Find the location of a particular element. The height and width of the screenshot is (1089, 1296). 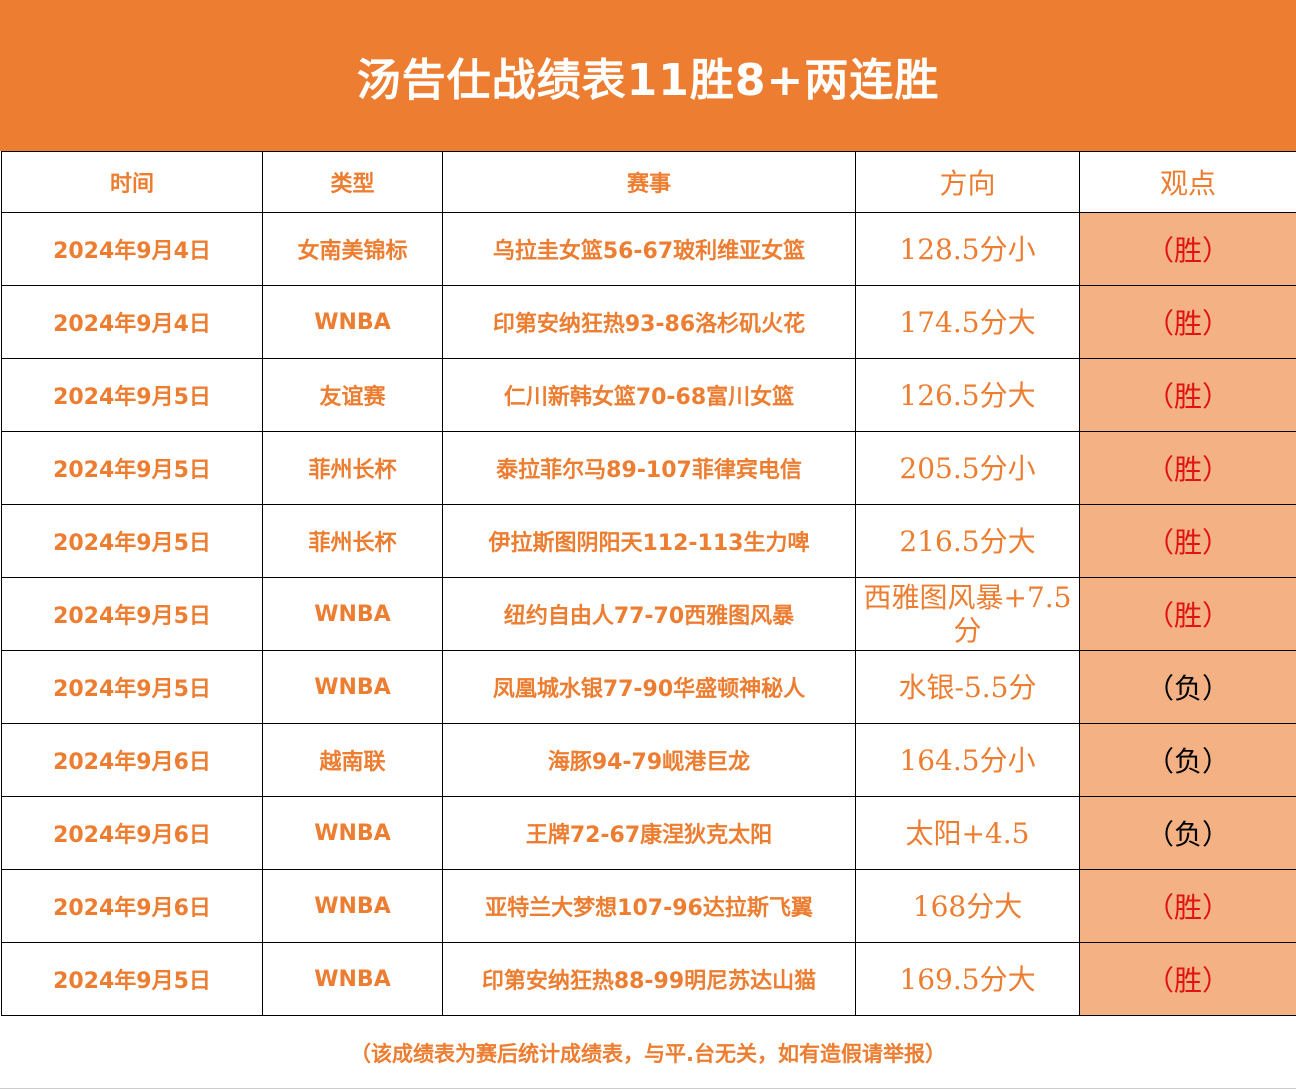

table-row: 2024年9月5日 菲州长杯 泰拉菲尔马89-107菲律宾电信 205.5分小 （胜） is located at coordinates (648, 468).